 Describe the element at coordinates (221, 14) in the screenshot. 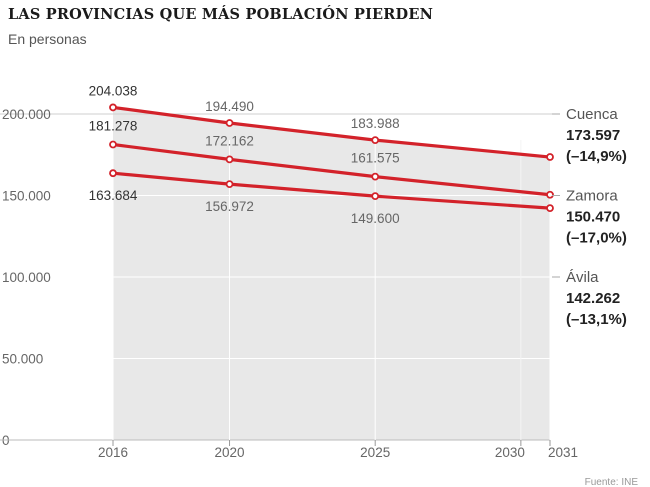

I see `chart-title: LAS PROVINCIAS QUE MÁS POBLACIÓN PIERDEN` at that location.